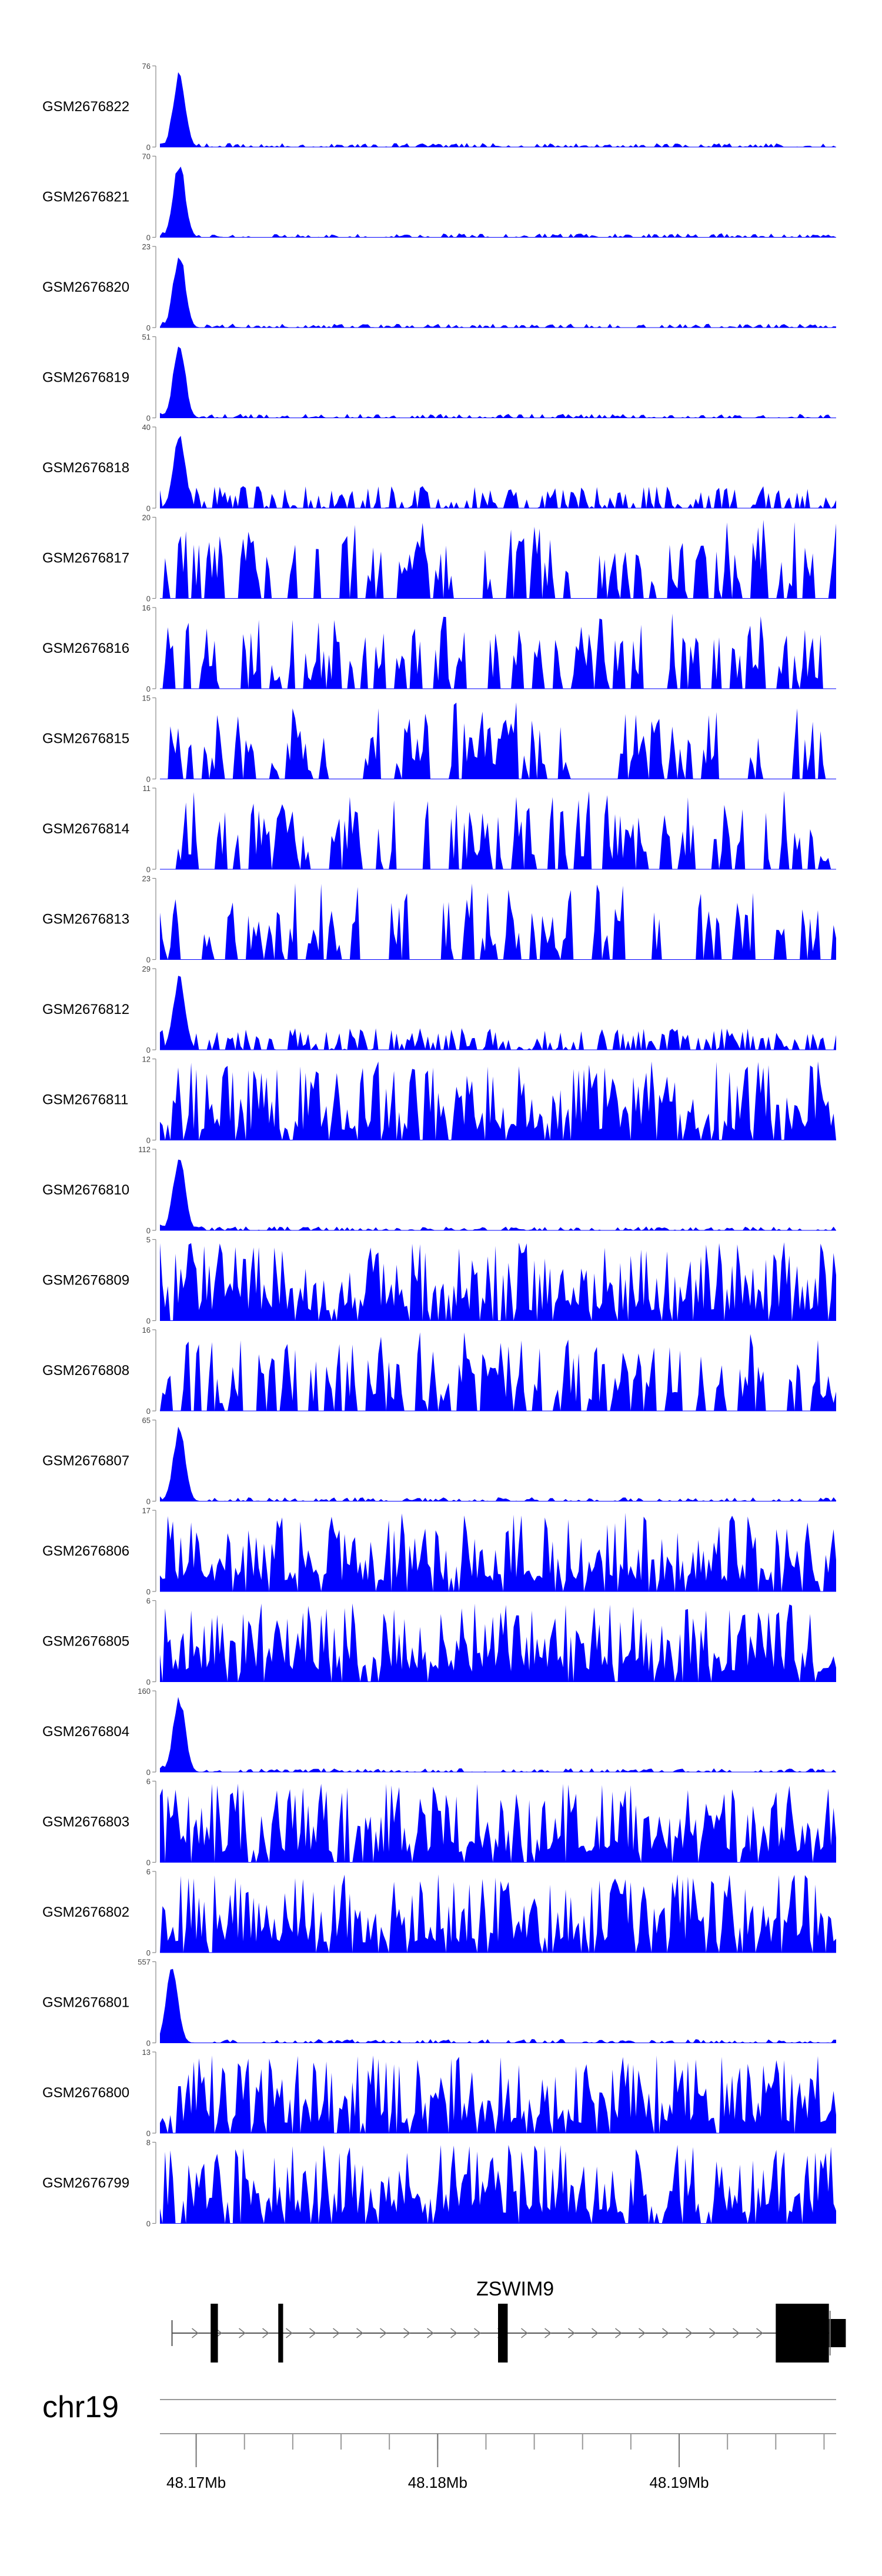 This screenshot has height=2576, width=882. What do you see at coordinates (146, 246) in the screenshot?
I see `y-axis-max-label: 23` at bounding box center [146, 246].